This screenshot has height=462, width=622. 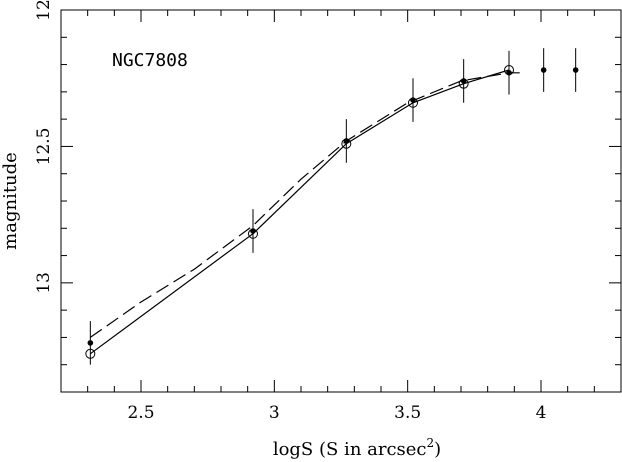 I want to click on y-tick-label: 12, so click(x=44, y=10).